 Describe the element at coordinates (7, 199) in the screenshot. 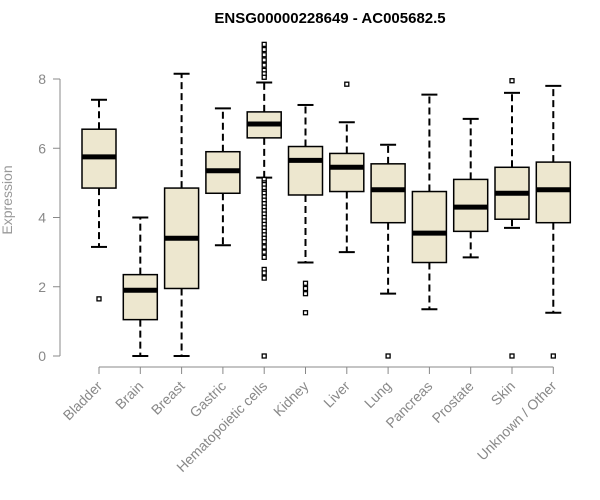

I see `y-axis-label: Expression` at that location.